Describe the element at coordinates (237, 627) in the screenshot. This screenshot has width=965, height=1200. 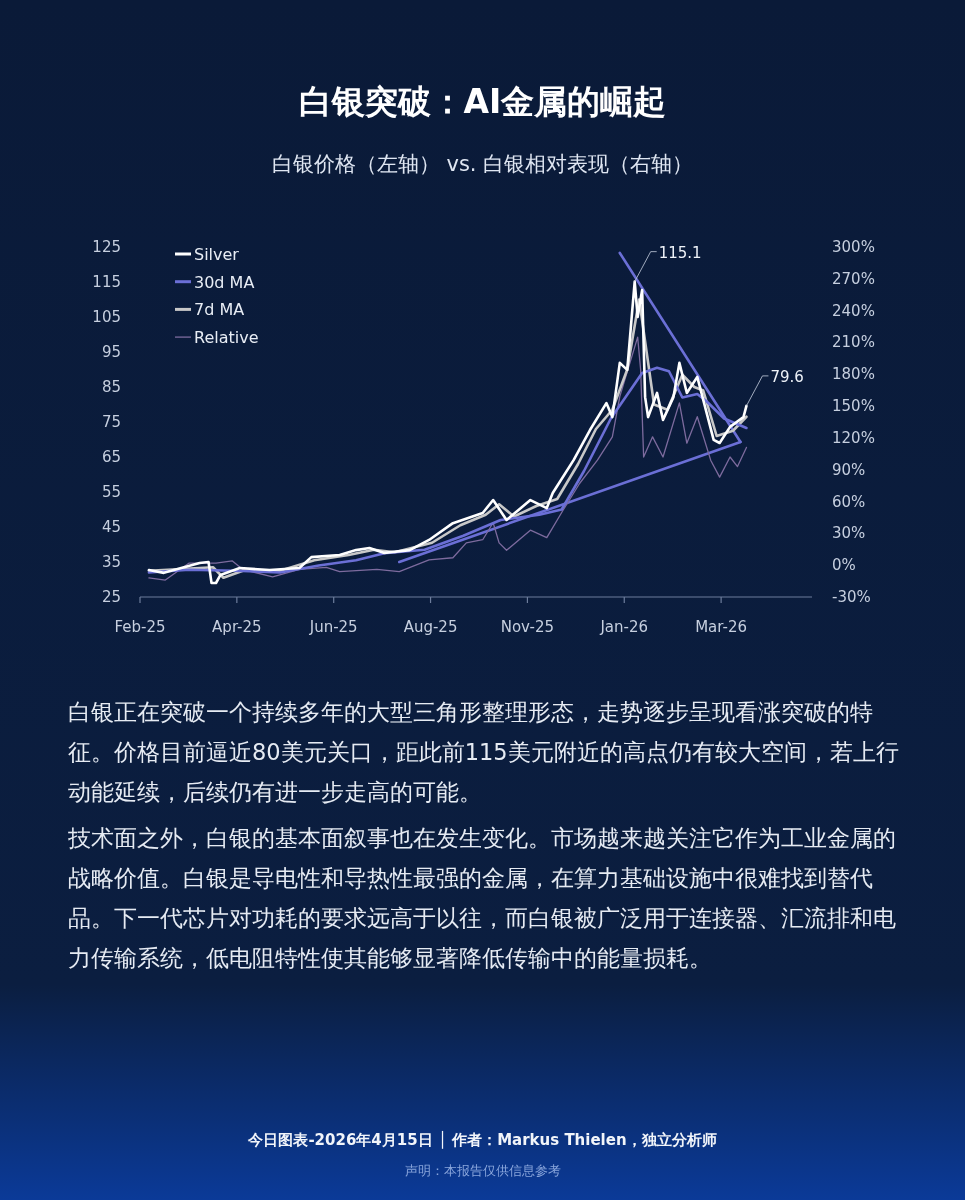
I see `x-tick-label: Apr-25` at that location.